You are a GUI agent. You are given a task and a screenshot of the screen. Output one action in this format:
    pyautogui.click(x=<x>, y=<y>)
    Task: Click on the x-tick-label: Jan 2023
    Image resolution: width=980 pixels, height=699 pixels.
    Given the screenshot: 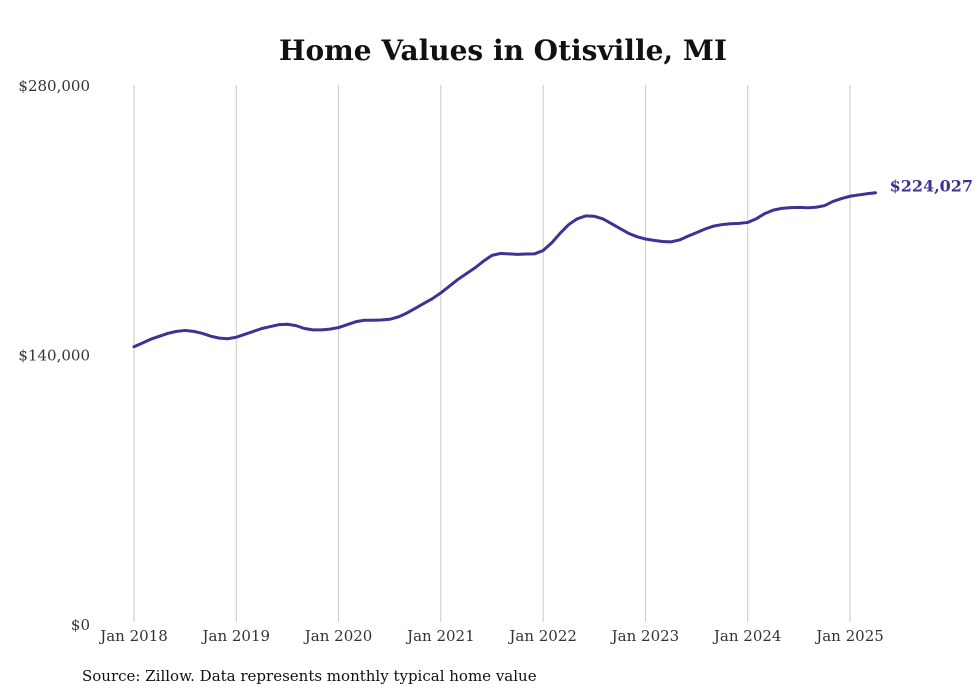 What is the action you would take?
    pyautogui.click(x=645, y=636)
    